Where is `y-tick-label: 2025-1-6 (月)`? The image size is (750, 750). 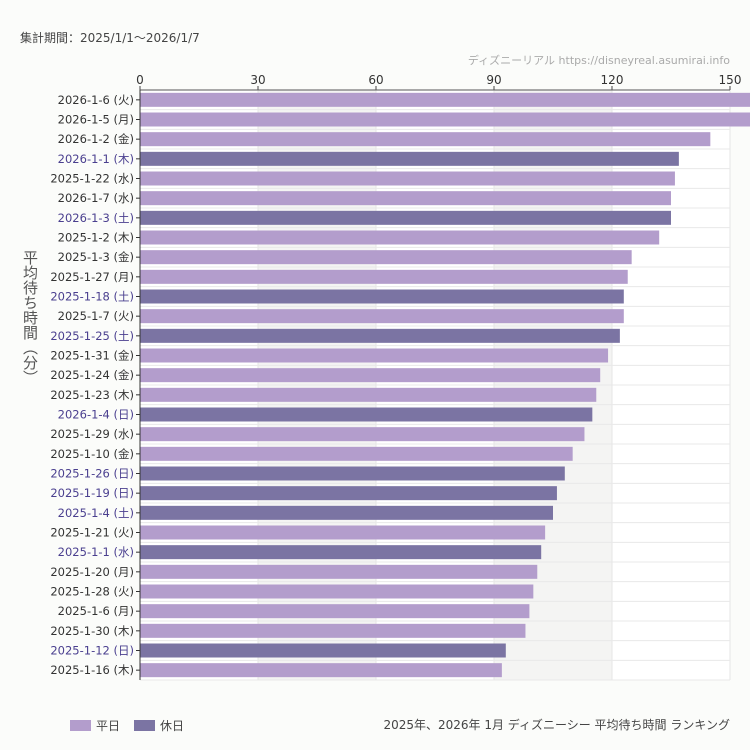 y-tick-label: 2025-1-6 (月) is located at coordinates (96, 611).